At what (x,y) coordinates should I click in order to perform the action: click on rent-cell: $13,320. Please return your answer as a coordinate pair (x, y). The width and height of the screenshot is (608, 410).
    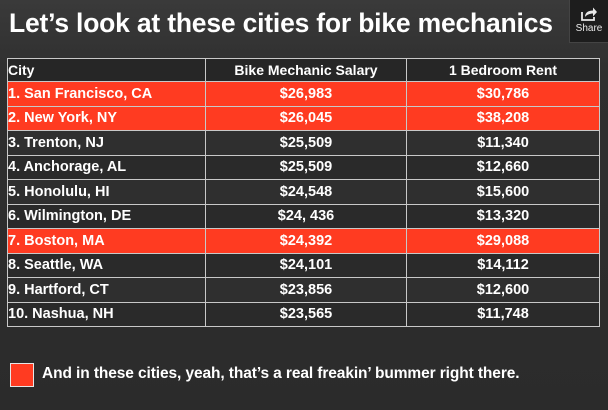
    Looking at the image, I should click on (503, 216).